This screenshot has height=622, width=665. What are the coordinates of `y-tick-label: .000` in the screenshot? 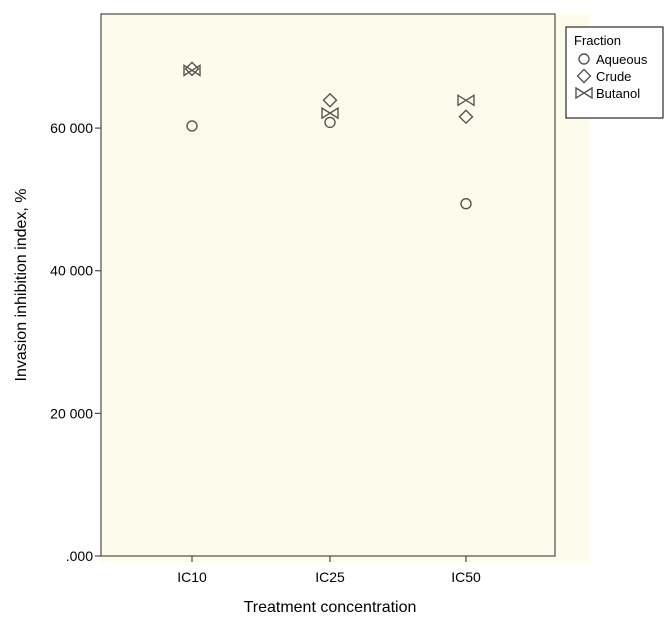 It's located at (79, 556).